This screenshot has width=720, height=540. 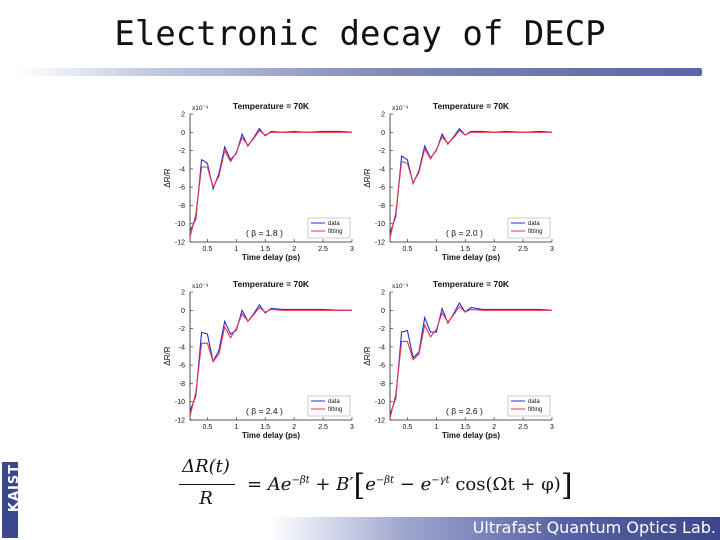 I want to click on formula-numerator: ΔR(t), so click(x=206, y=466).